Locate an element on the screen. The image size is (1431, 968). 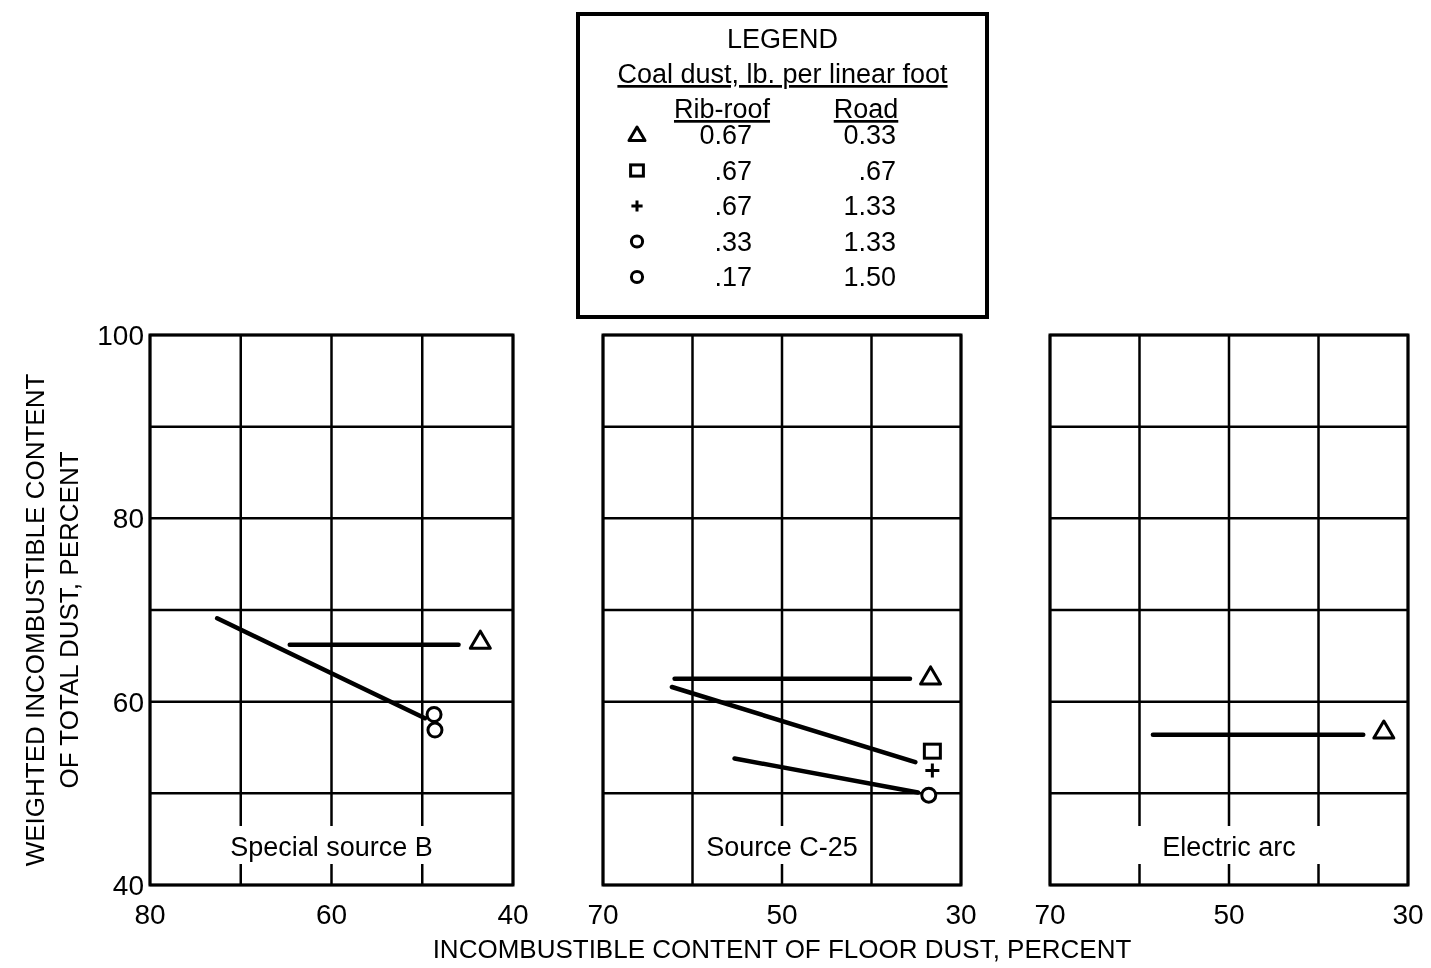
data-label: .33 is located at coordinates (733, 241).